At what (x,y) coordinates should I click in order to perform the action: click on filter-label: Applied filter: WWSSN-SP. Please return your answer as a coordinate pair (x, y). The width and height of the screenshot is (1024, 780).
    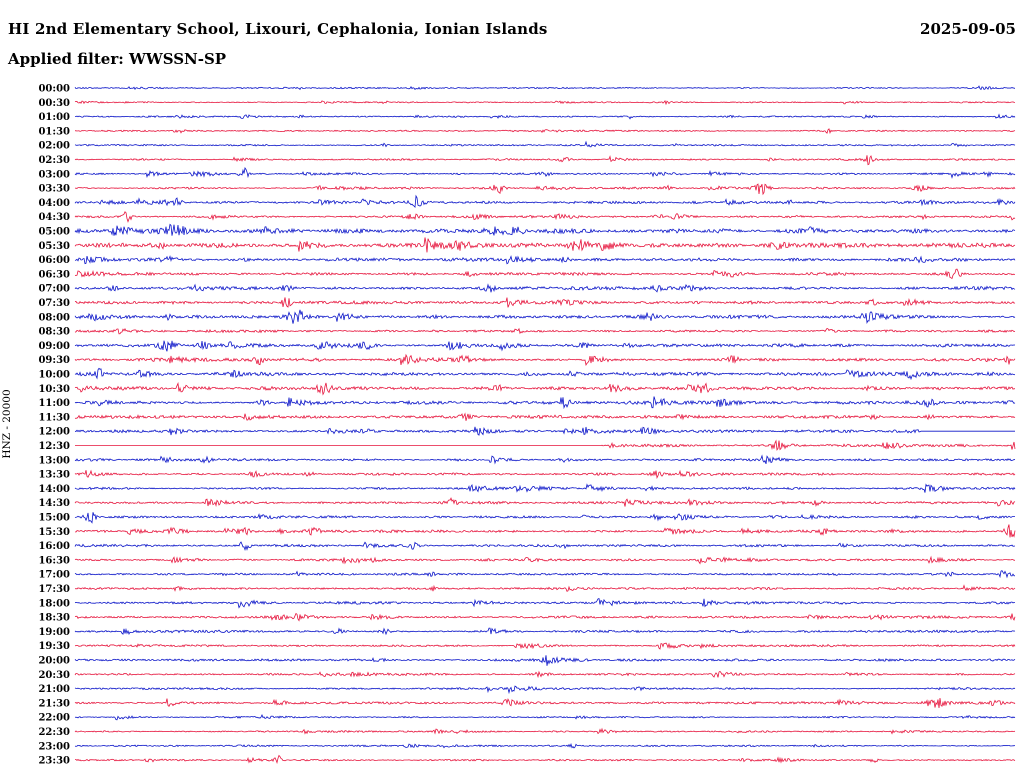
    Looking at the image, I should click on (117, 59).